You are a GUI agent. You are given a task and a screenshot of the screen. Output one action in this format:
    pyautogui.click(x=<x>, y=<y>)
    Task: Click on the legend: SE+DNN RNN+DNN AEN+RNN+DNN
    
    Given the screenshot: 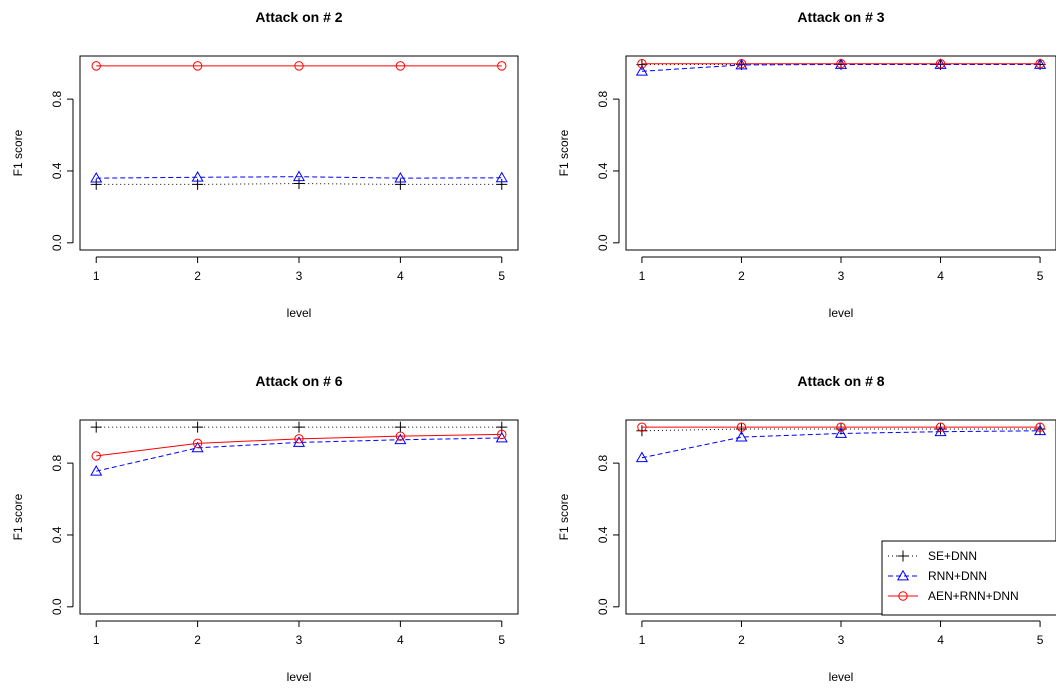 What is the action you would take?
    pyautogui.click(x=969, y=578)
    